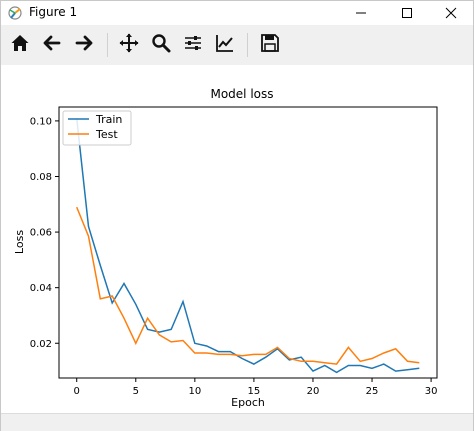 Image resolution: width=474 pixels, height=431 pixels. I want to click on save-button, so click(270, 45).